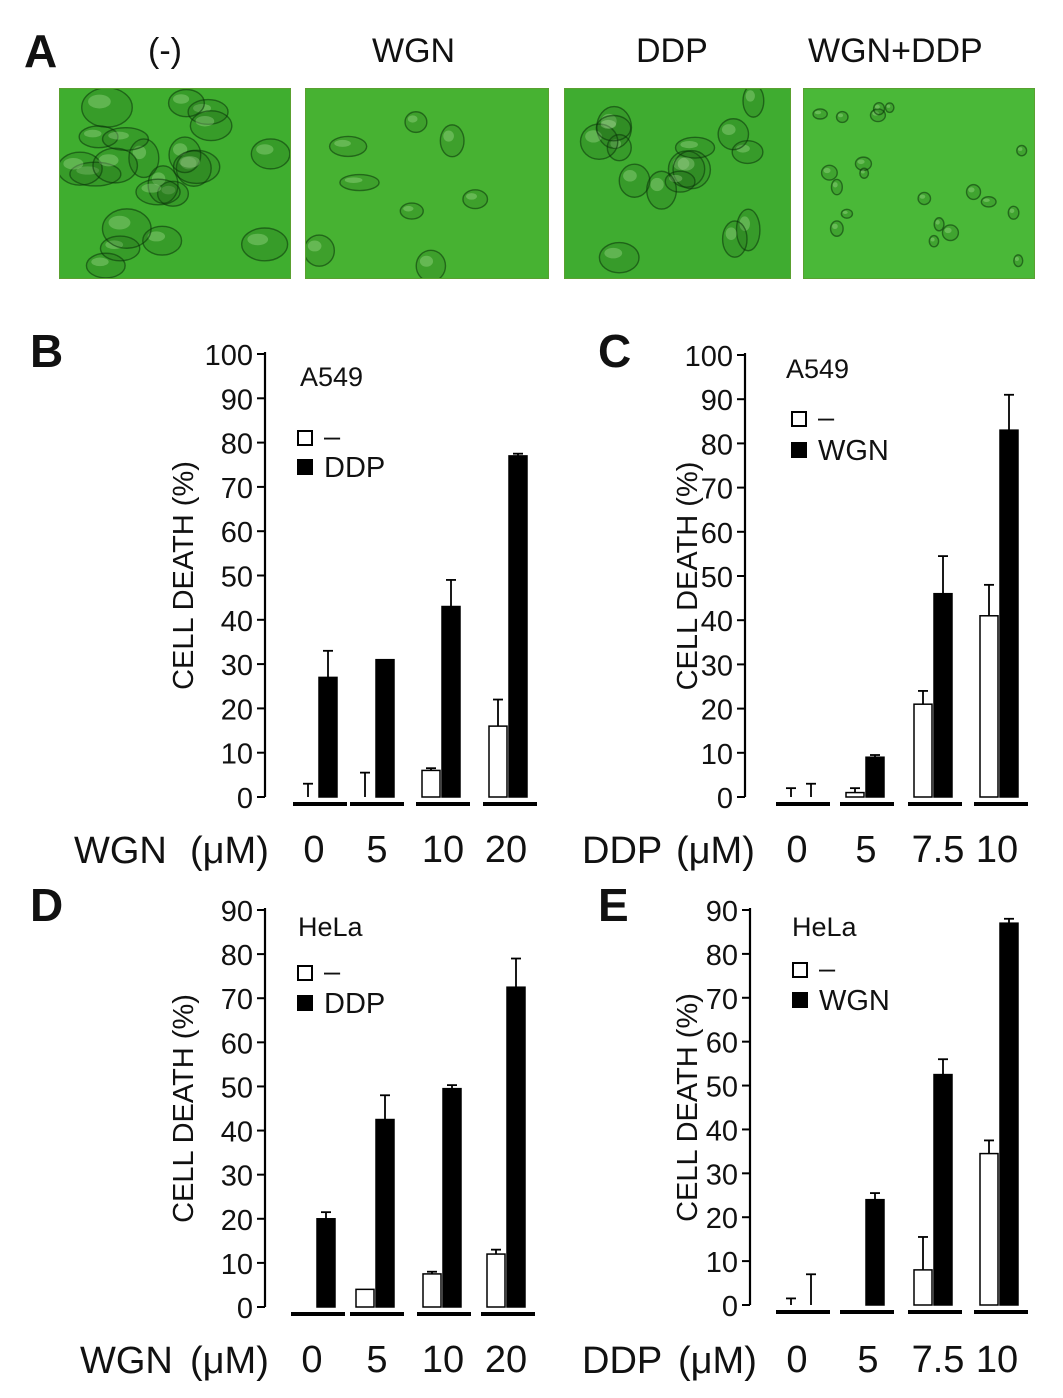 The height and width of the screenshot is (1398, 1063). What do you see at coordinates (715, 851) in the screenshot?
I see `x-axis-unit: (μM)` at bounding box center [715, 851].